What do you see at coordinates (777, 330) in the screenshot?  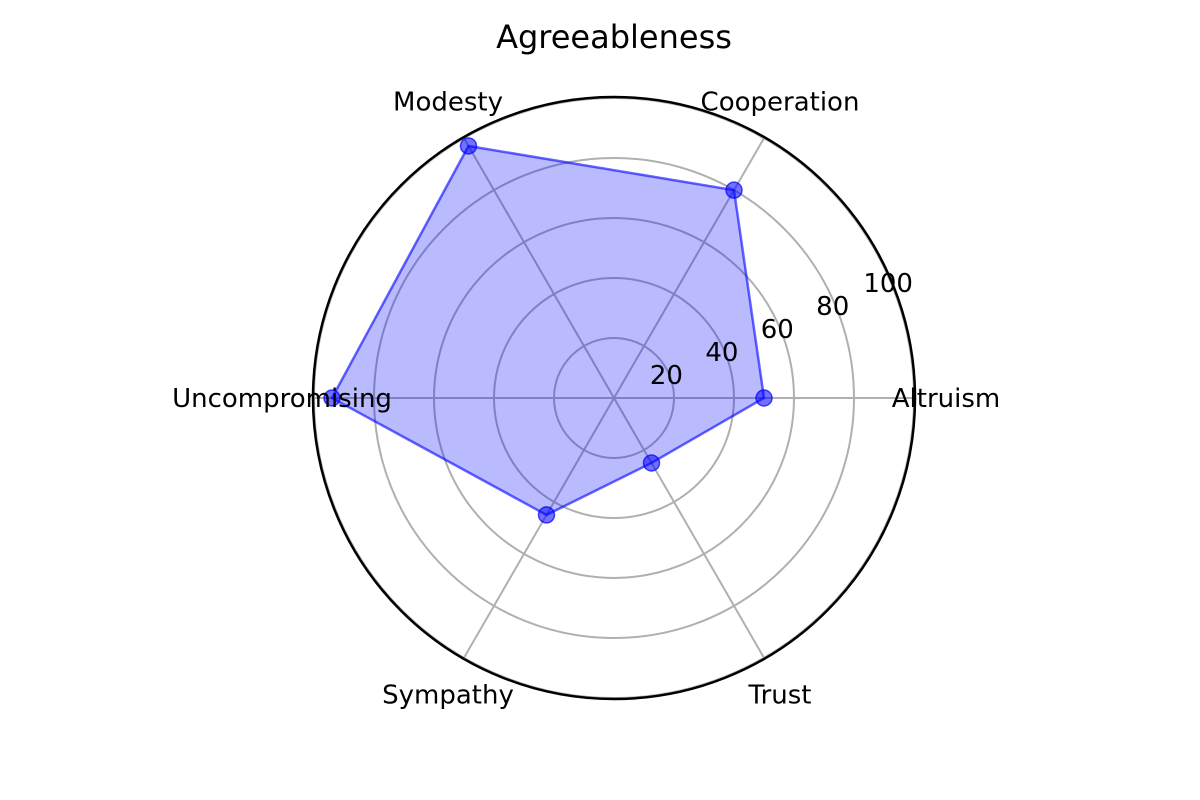 I see `radial-tick-label-60: 60` at bounding box center [777, 330].